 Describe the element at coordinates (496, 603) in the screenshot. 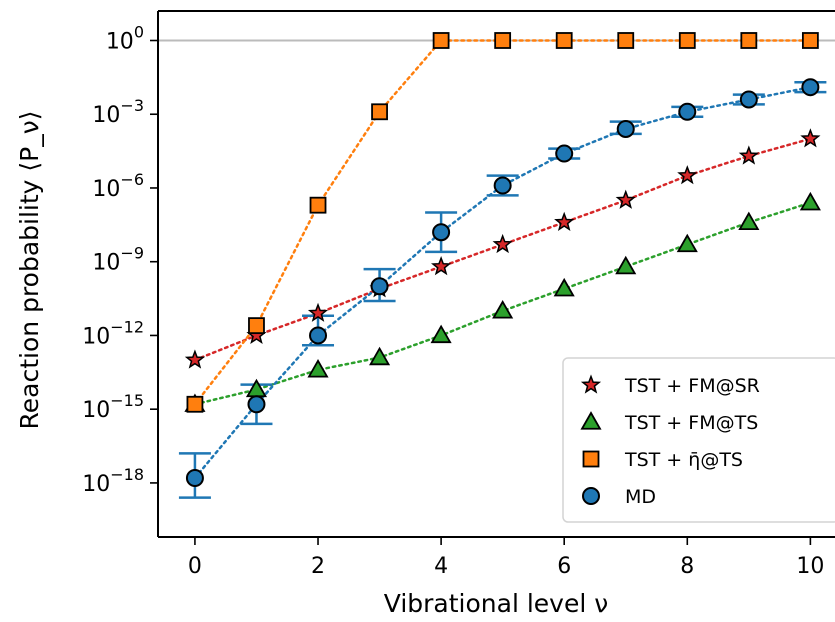

I see `x-axis-label: Vibrational level ν` at that location.